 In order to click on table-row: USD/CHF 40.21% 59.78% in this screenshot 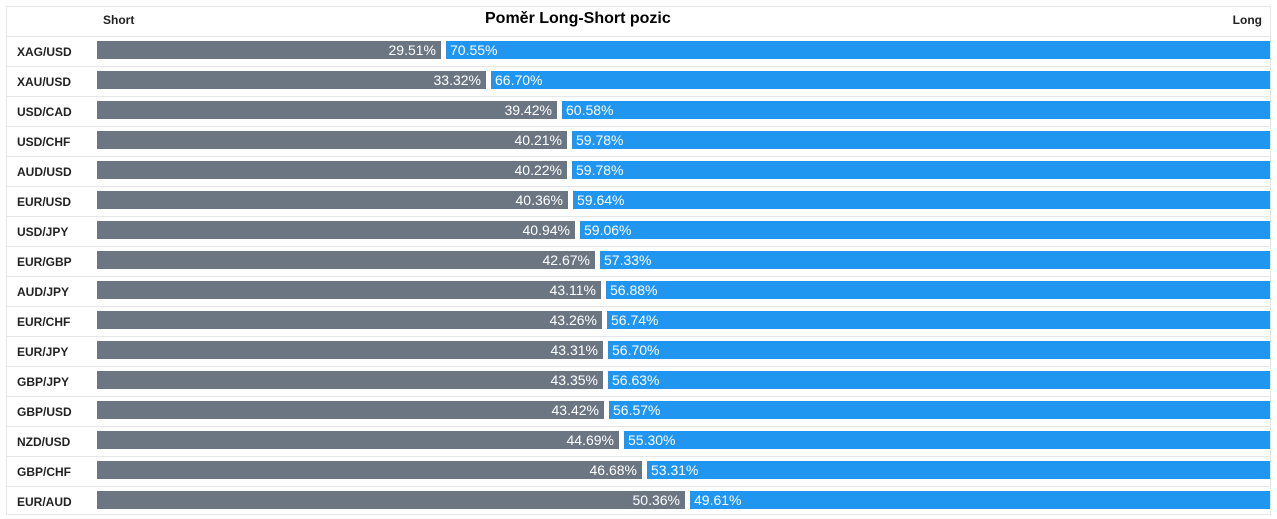, I will do `click(638, 142)`.